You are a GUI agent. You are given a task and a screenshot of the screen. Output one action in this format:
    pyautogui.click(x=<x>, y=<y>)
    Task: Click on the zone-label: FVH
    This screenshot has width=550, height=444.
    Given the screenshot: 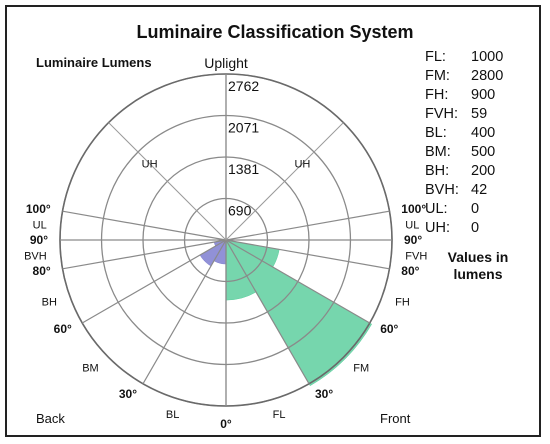 What is the action you would take?
    pyautogui.click(x=416, y=257)
    